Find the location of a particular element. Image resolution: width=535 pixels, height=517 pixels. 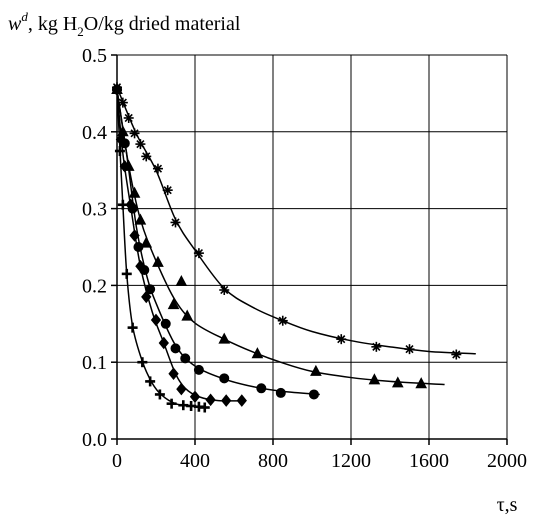

y-tick-label: 0.5 is located at coordinates (94, 56).